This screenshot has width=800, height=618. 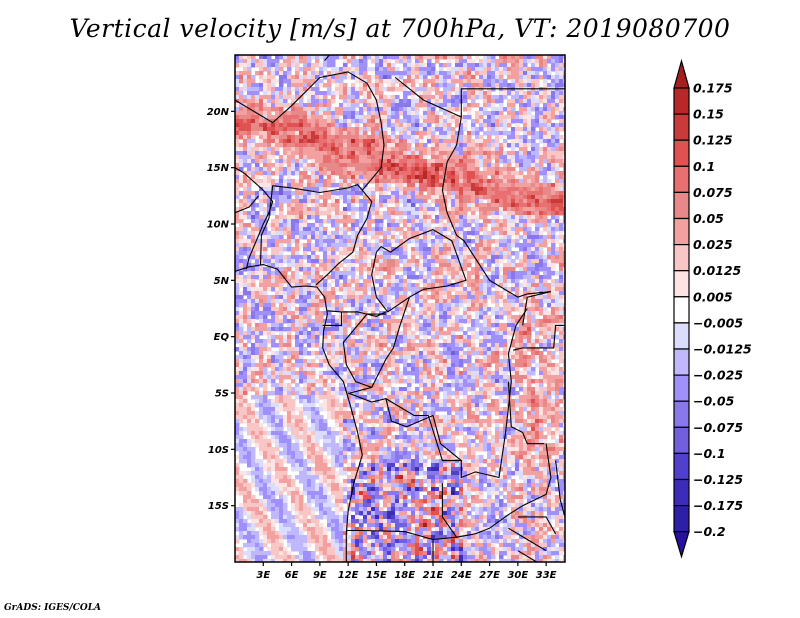 What do you see at coordinates (681, 73) in the screenshot?
I see `colorbar-max-arrow` at bounding box center [681, 73].